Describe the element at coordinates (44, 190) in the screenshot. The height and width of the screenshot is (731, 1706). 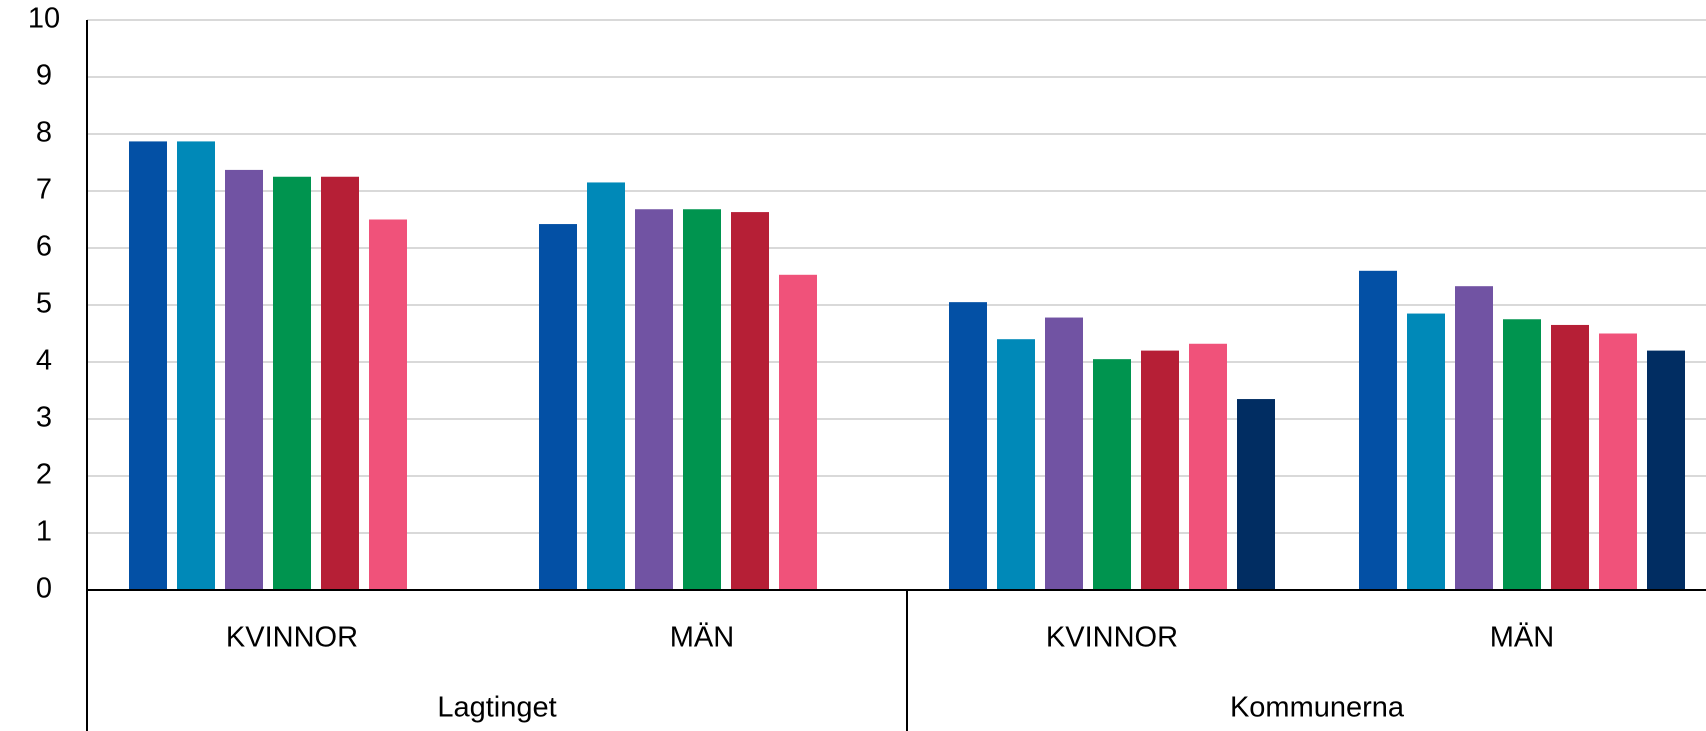
I see `y-tick-label: 7` at that location.